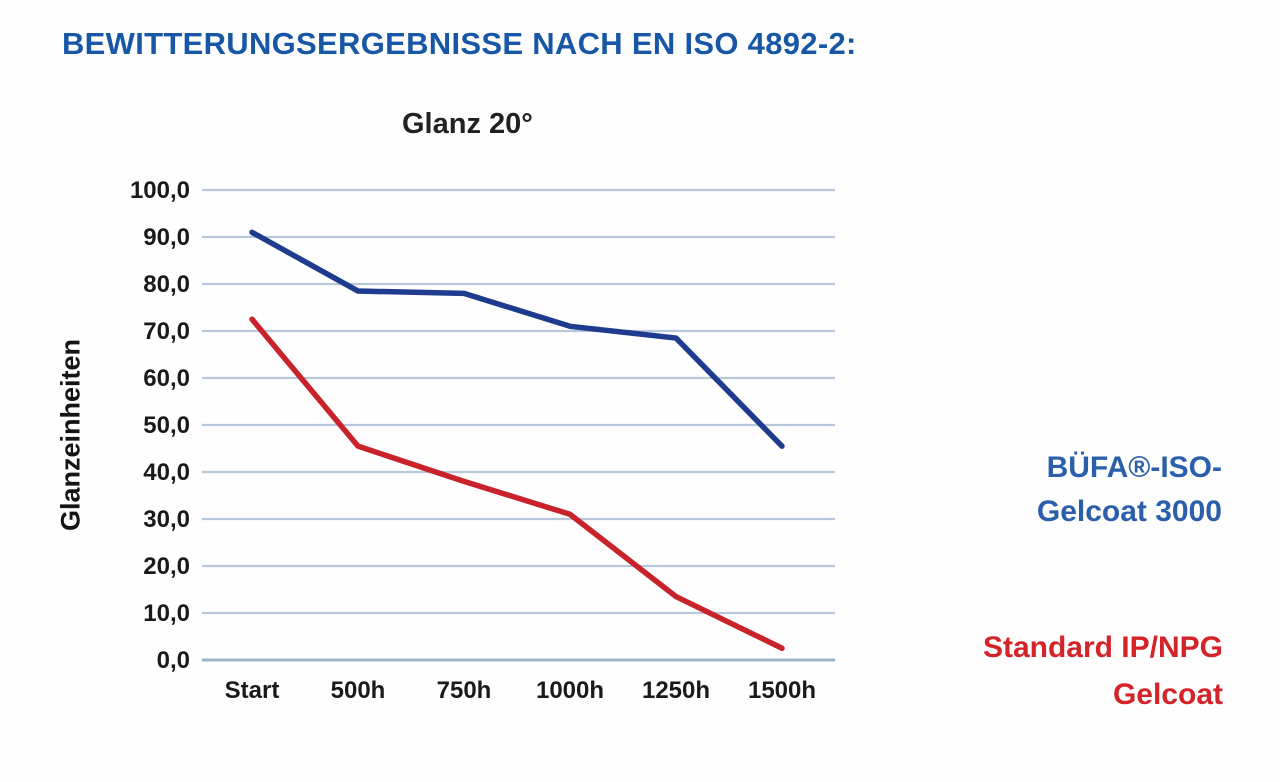  What do you see at coordinates (1103, 671) in the screenshot?
I see `legend-standard-ip-npg-gelcoat: Standard IP/NPG Gelcoat` at bounding box center [1103, 671].